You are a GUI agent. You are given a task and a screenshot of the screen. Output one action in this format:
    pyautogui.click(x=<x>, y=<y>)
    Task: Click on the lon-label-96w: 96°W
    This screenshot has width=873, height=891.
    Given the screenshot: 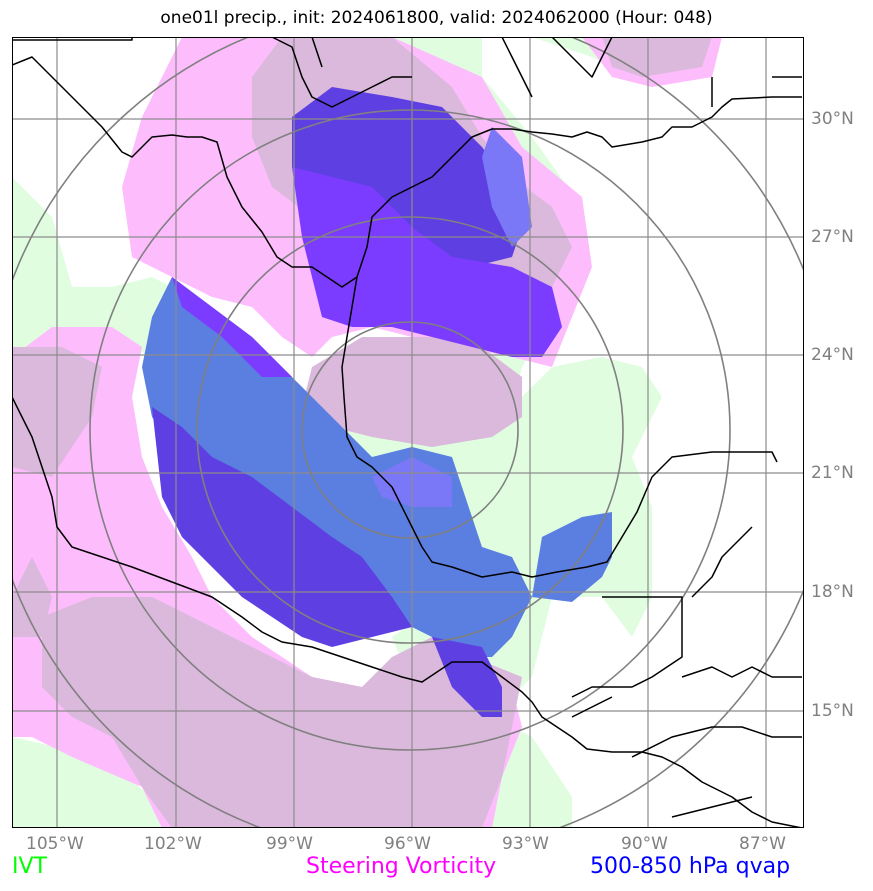 What is the action you would take?
    pyautogui.click(x=407, y=844)
    